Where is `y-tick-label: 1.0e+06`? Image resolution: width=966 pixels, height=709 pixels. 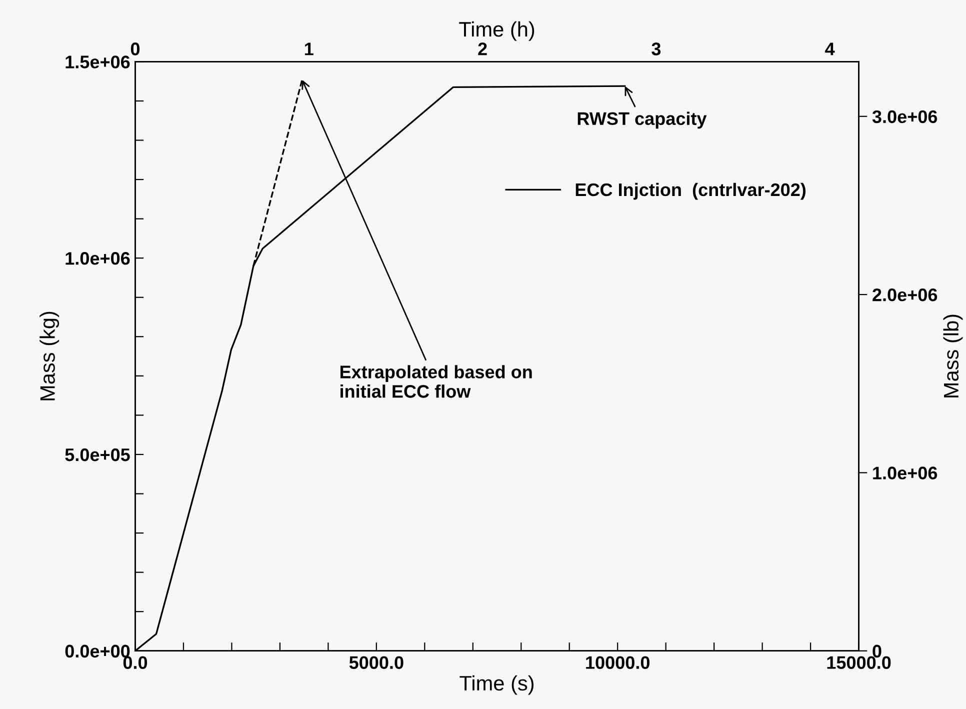 y-tick-label: 1.0e+06 is located at coordinates (98, 258).